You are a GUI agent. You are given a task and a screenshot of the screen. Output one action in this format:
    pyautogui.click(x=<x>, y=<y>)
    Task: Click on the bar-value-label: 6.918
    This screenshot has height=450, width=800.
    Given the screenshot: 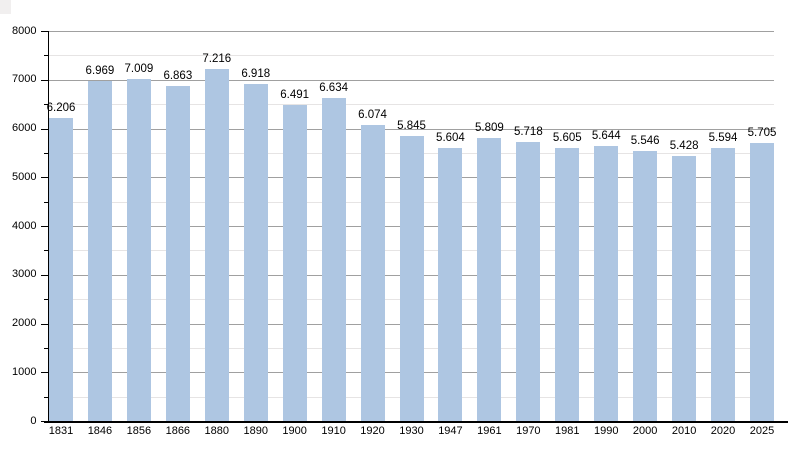 What is the action you would take?
    pyautogui.click(x=256, y=73)
    